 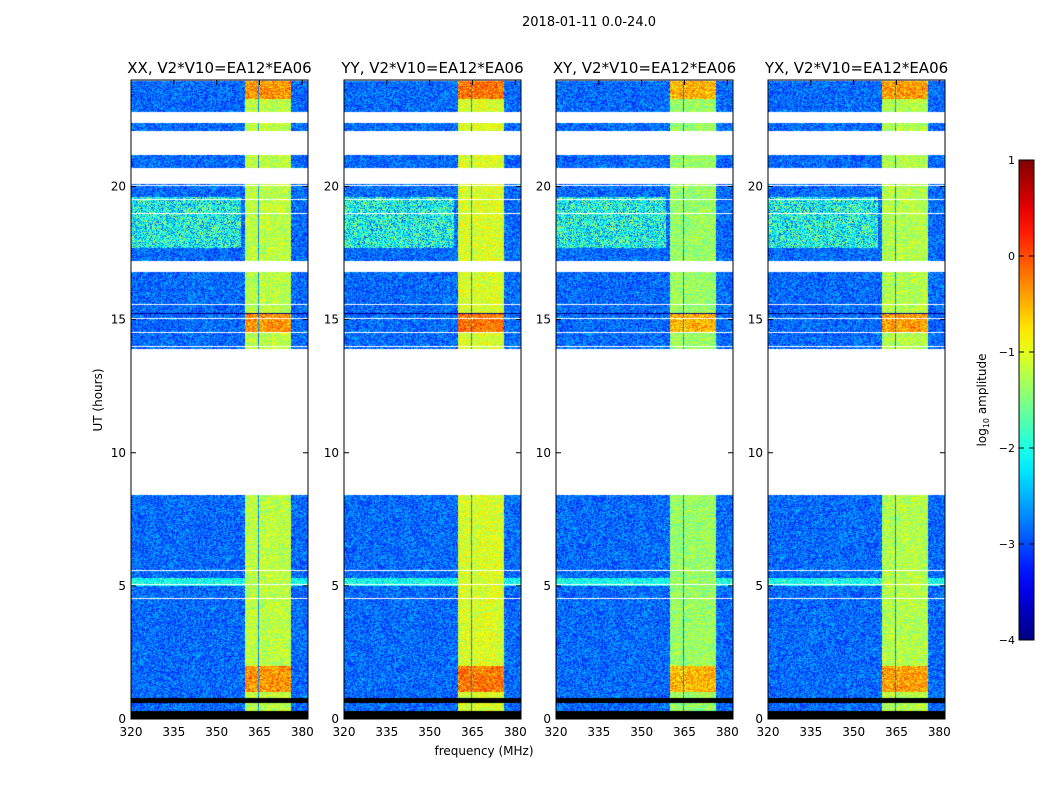 What do you see at coordinates (644, 68) in the screenshot?
I see `panel-title: XY, V2*V10=EA12*EA06` at bounding box center [644, 68].